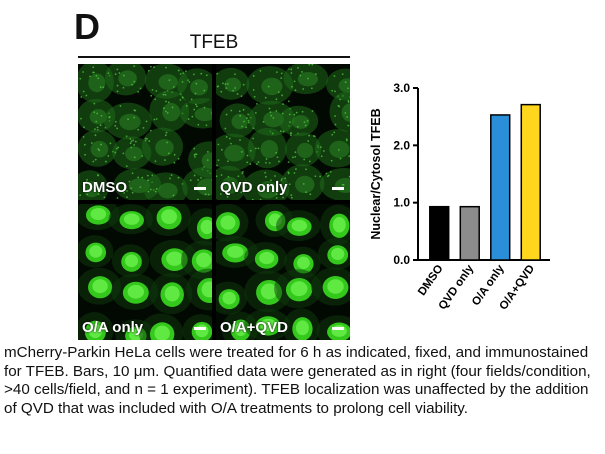 This screenshot has width=605, height=454. What do you see at coordinates (254, 327) in the screenshot?
I see `micrograph-label: O/A+QVD` at bounding box center [254, 327].